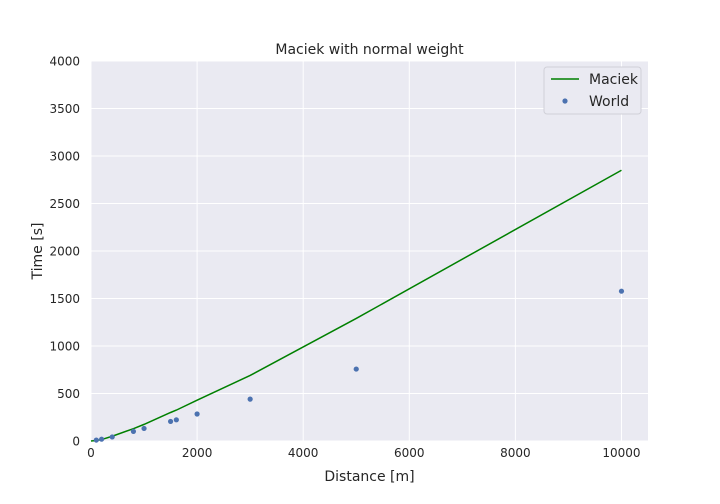 Image resolution: width=720 pixels, height=504 pixels. What do you see at coordinates (38, 252) in the screenshot?
I see `y-axis-label: Time [s]` at bounding box center [38, 252].